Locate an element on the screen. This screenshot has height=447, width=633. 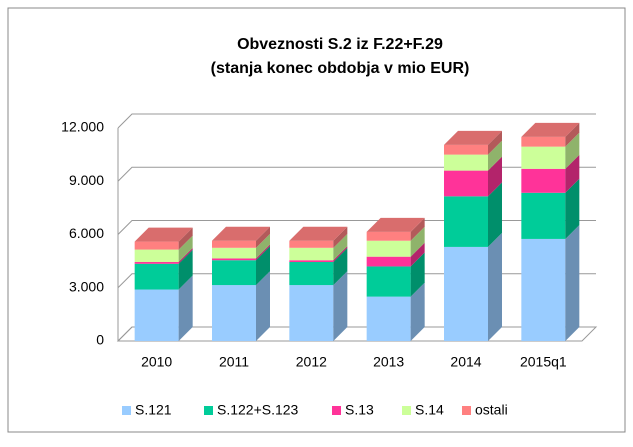
legend-label: S.14 is located at coordinates (429, 410).